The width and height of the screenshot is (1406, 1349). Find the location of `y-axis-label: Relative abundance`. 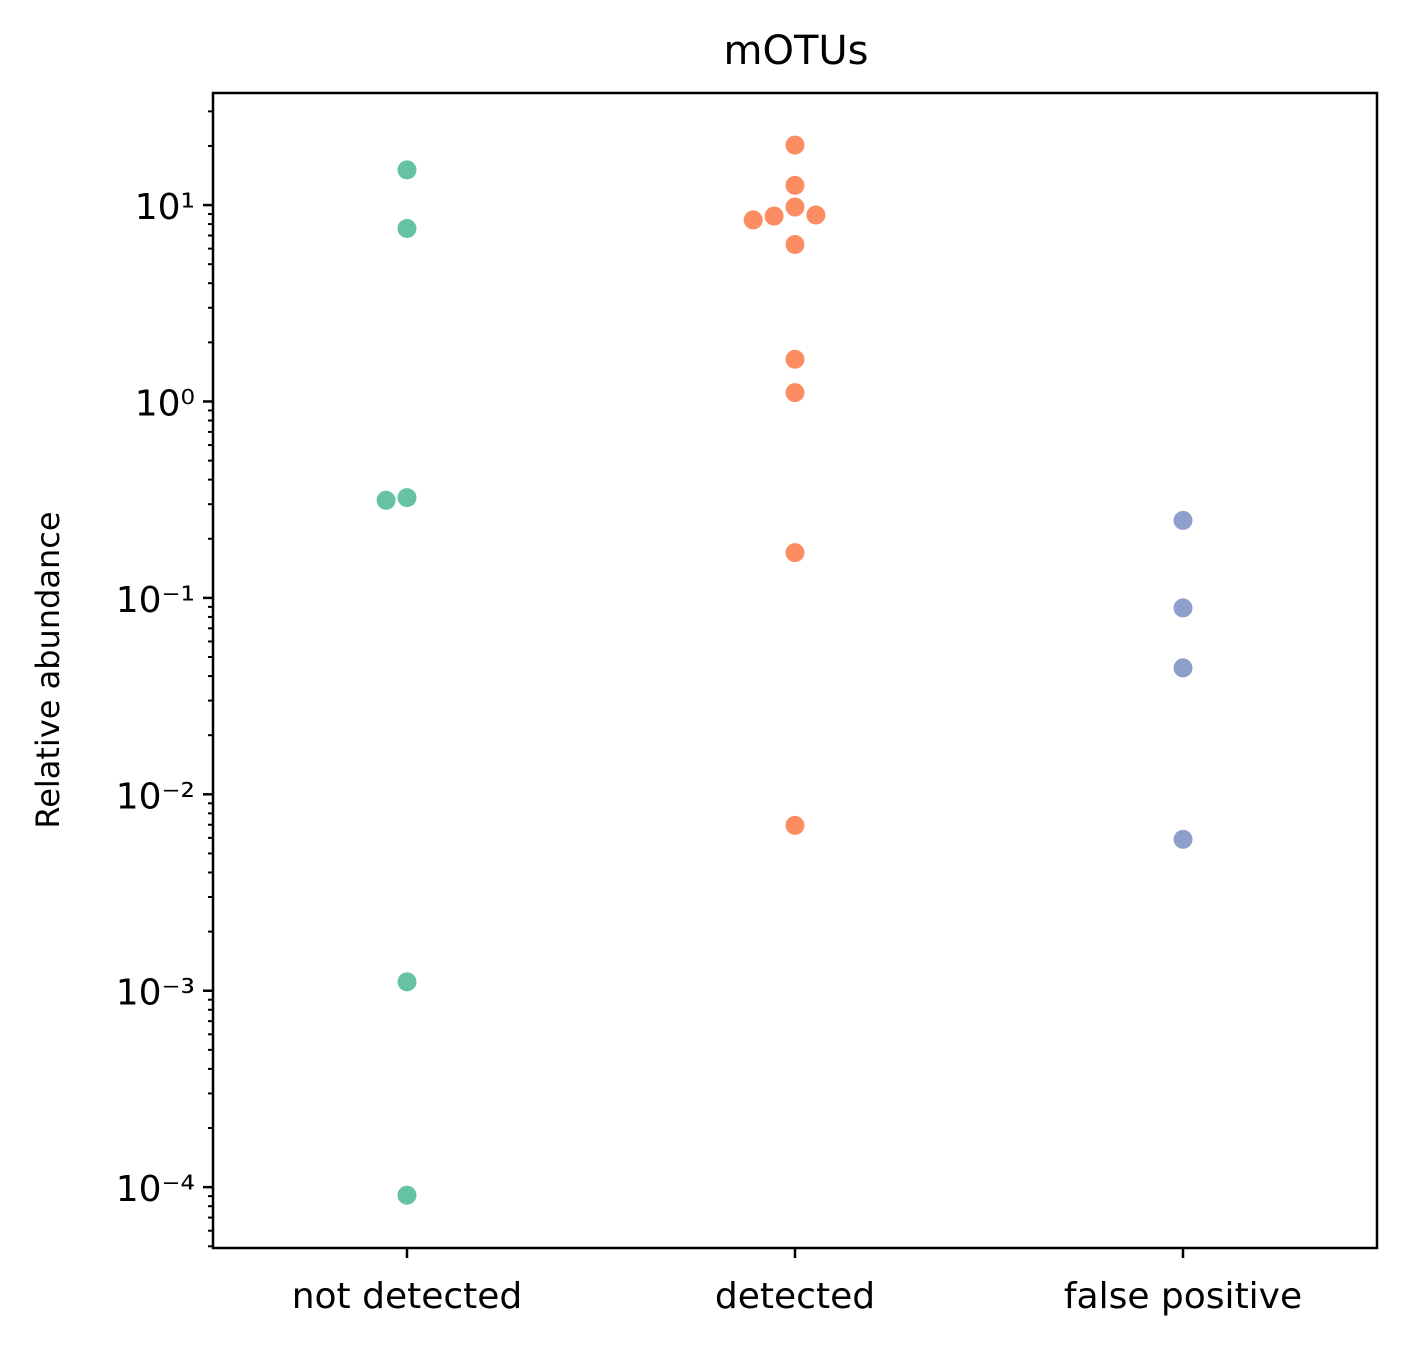

y-axis-label: Relative abundance is located at coordinates (48, 669).